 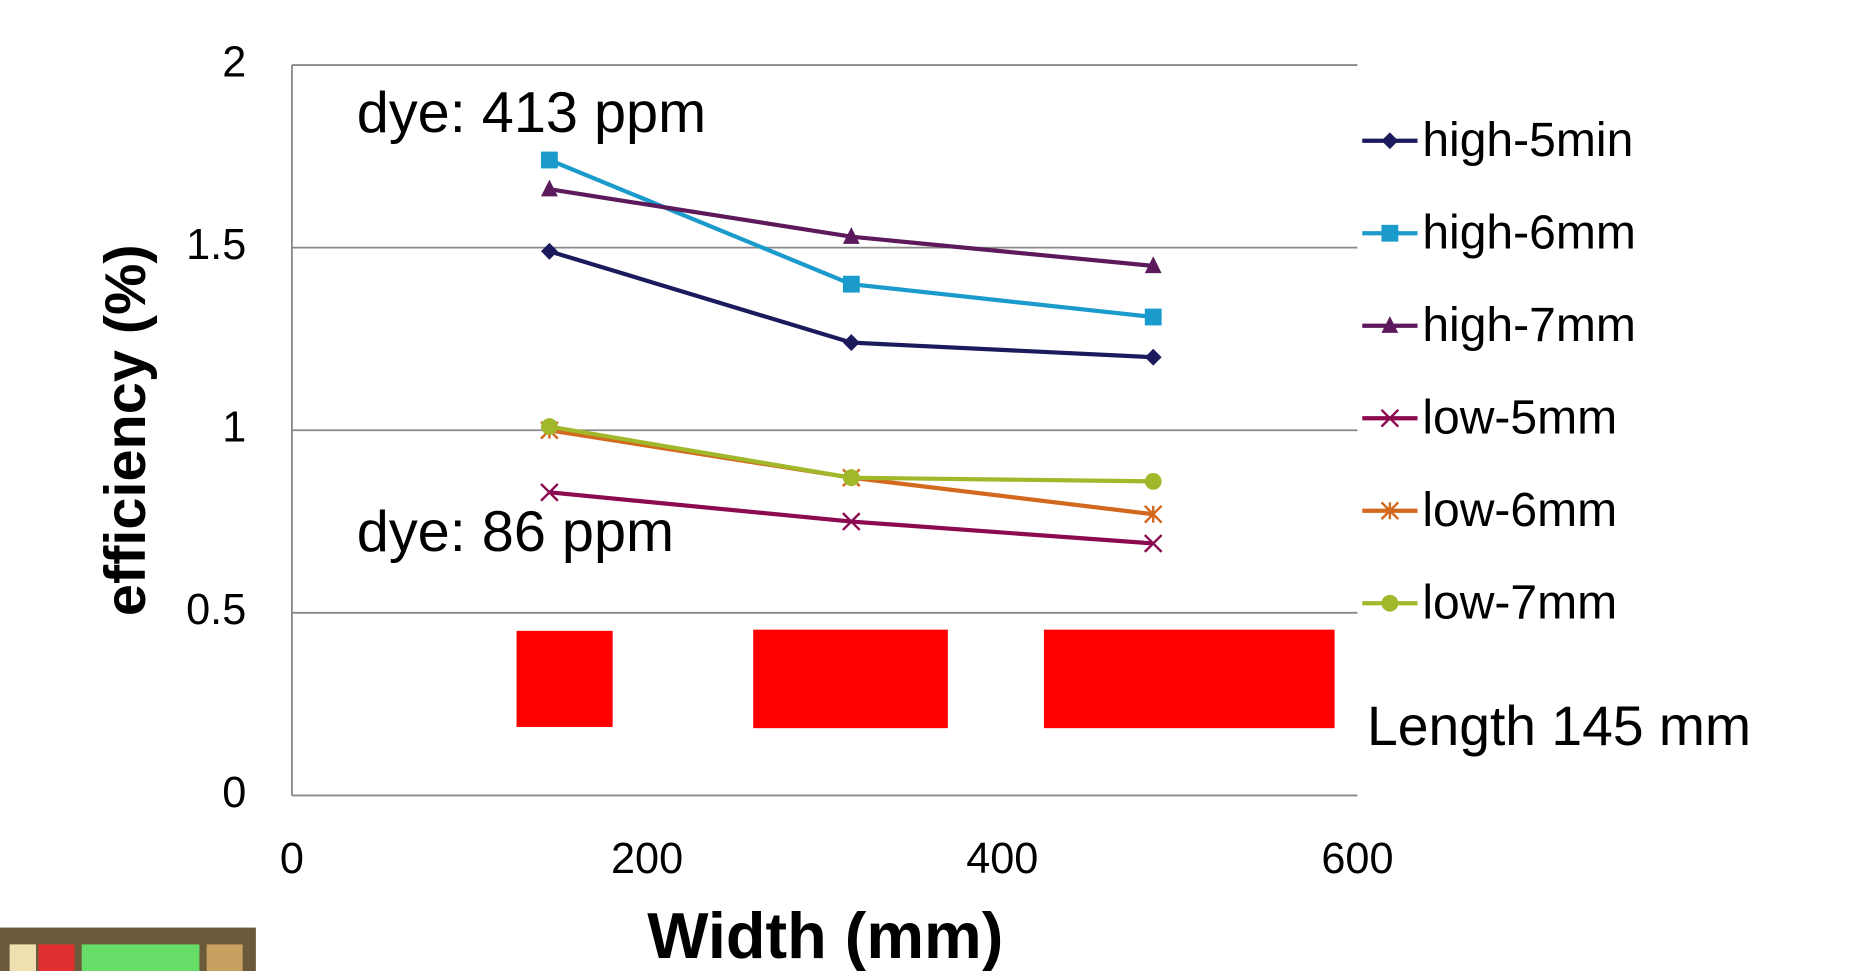 I want to click on legend-label: high-5min, so click(x=1527, y=140).